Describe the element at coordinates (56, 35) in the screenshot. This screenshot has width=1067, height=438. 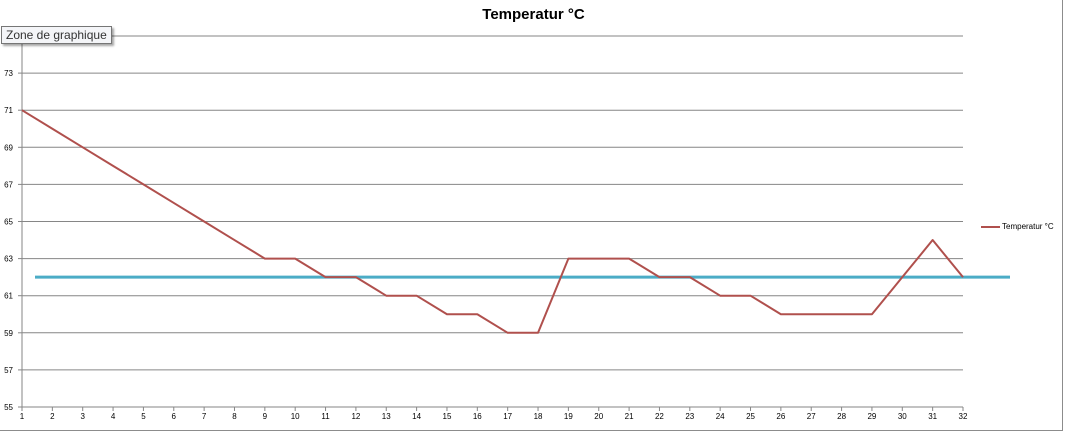
I see `tooltip: Zone de graphique` at that location.